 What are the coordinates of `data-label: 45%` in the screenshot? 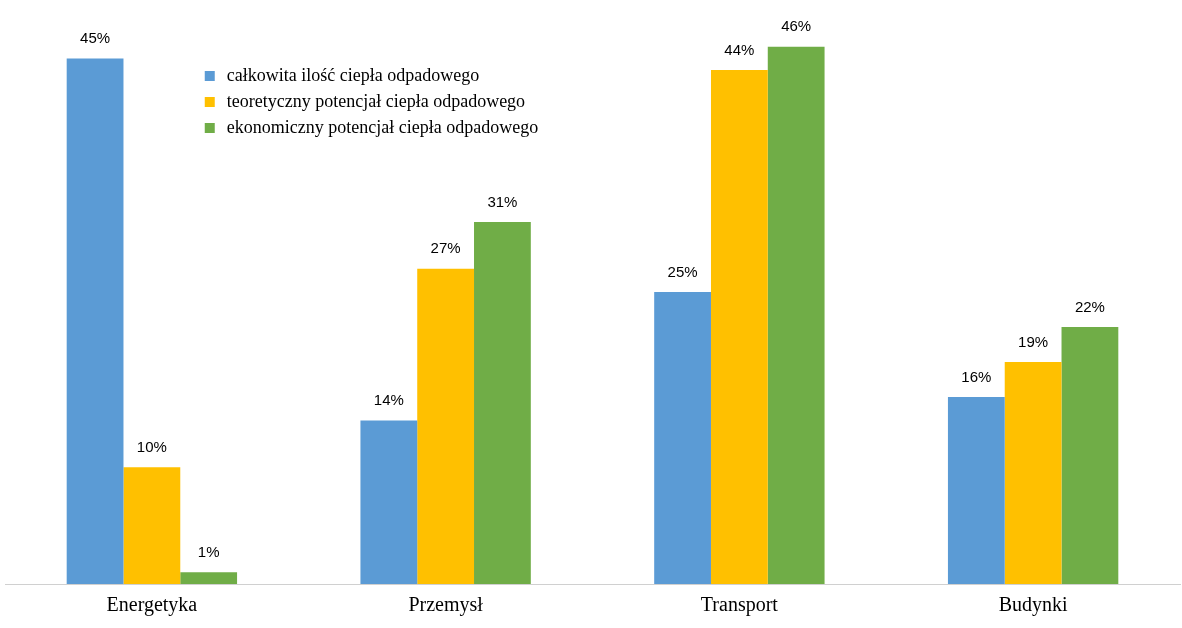 It's located at (95, 38).